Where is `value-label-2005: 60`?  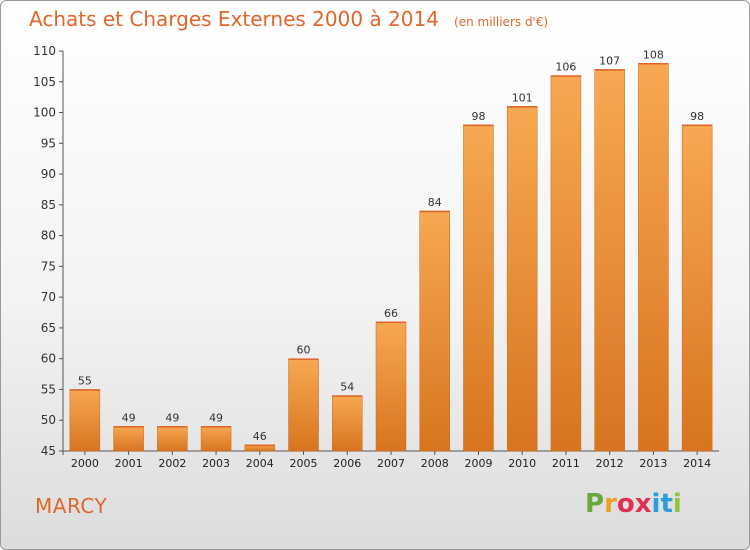
value-label-2005: 60 is located at coordinates (304, 350).